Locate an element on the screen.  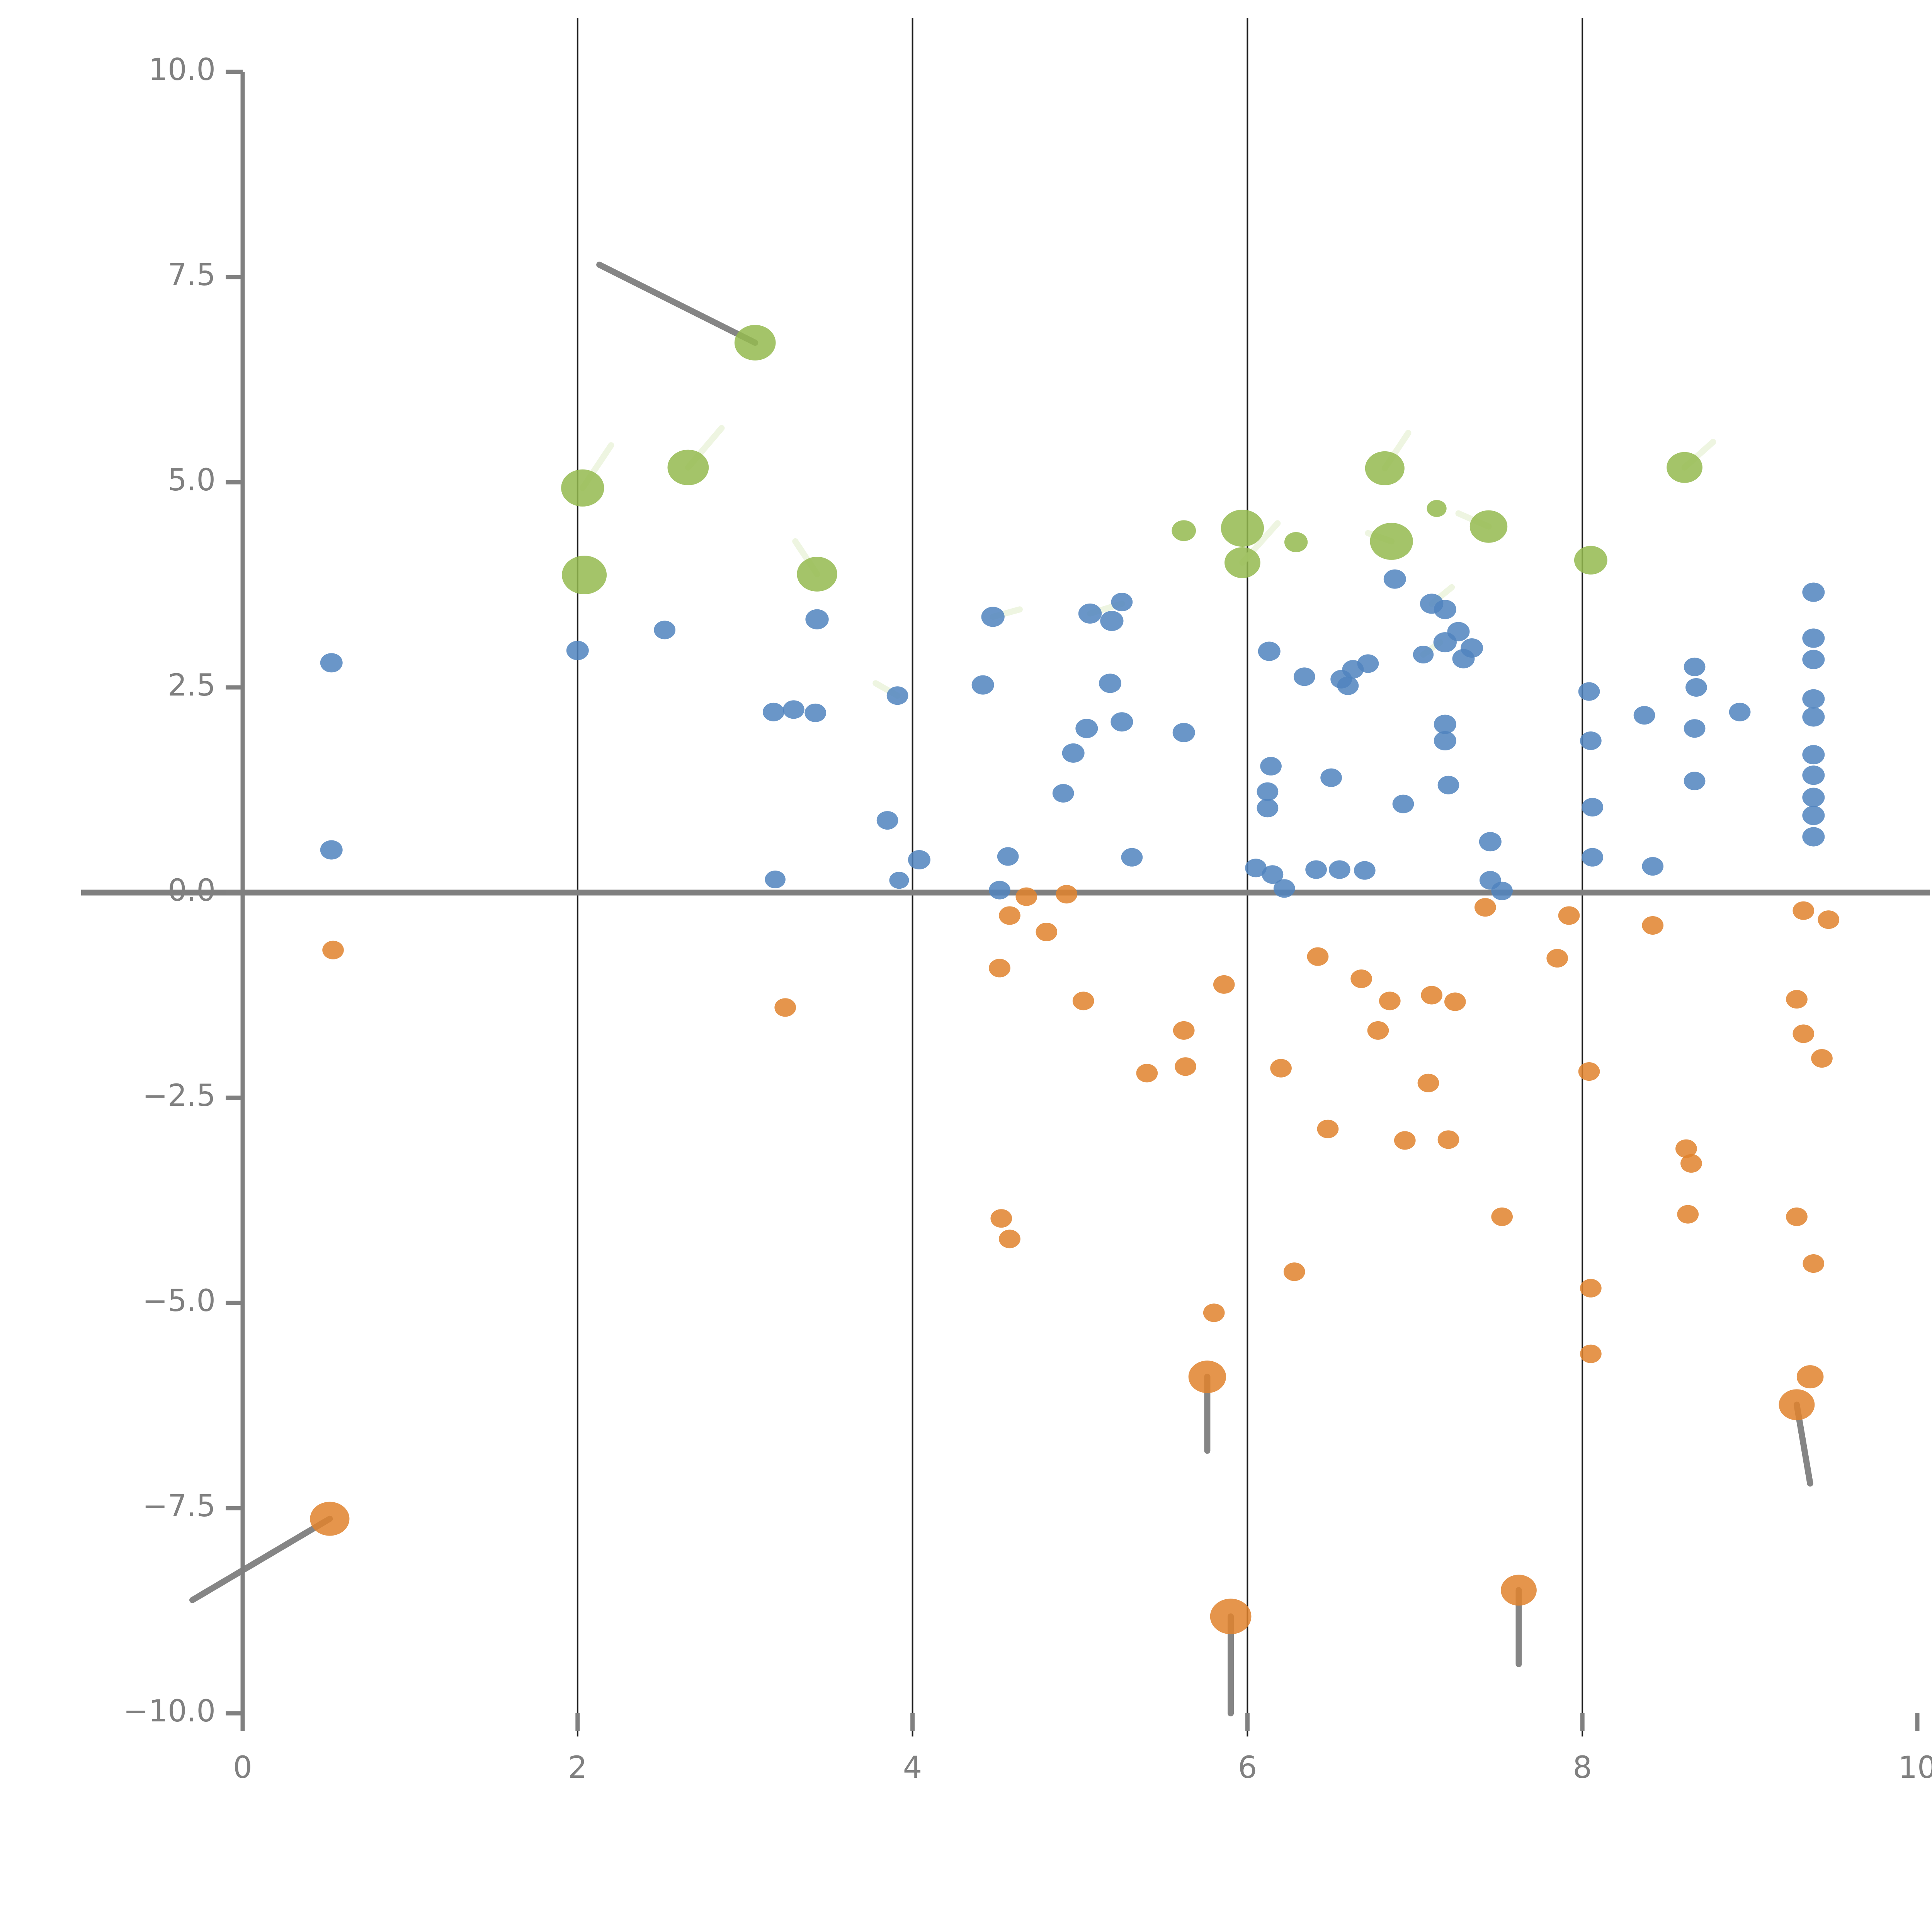
x-tick-label: 0 is located at coordinates (243, 1768).